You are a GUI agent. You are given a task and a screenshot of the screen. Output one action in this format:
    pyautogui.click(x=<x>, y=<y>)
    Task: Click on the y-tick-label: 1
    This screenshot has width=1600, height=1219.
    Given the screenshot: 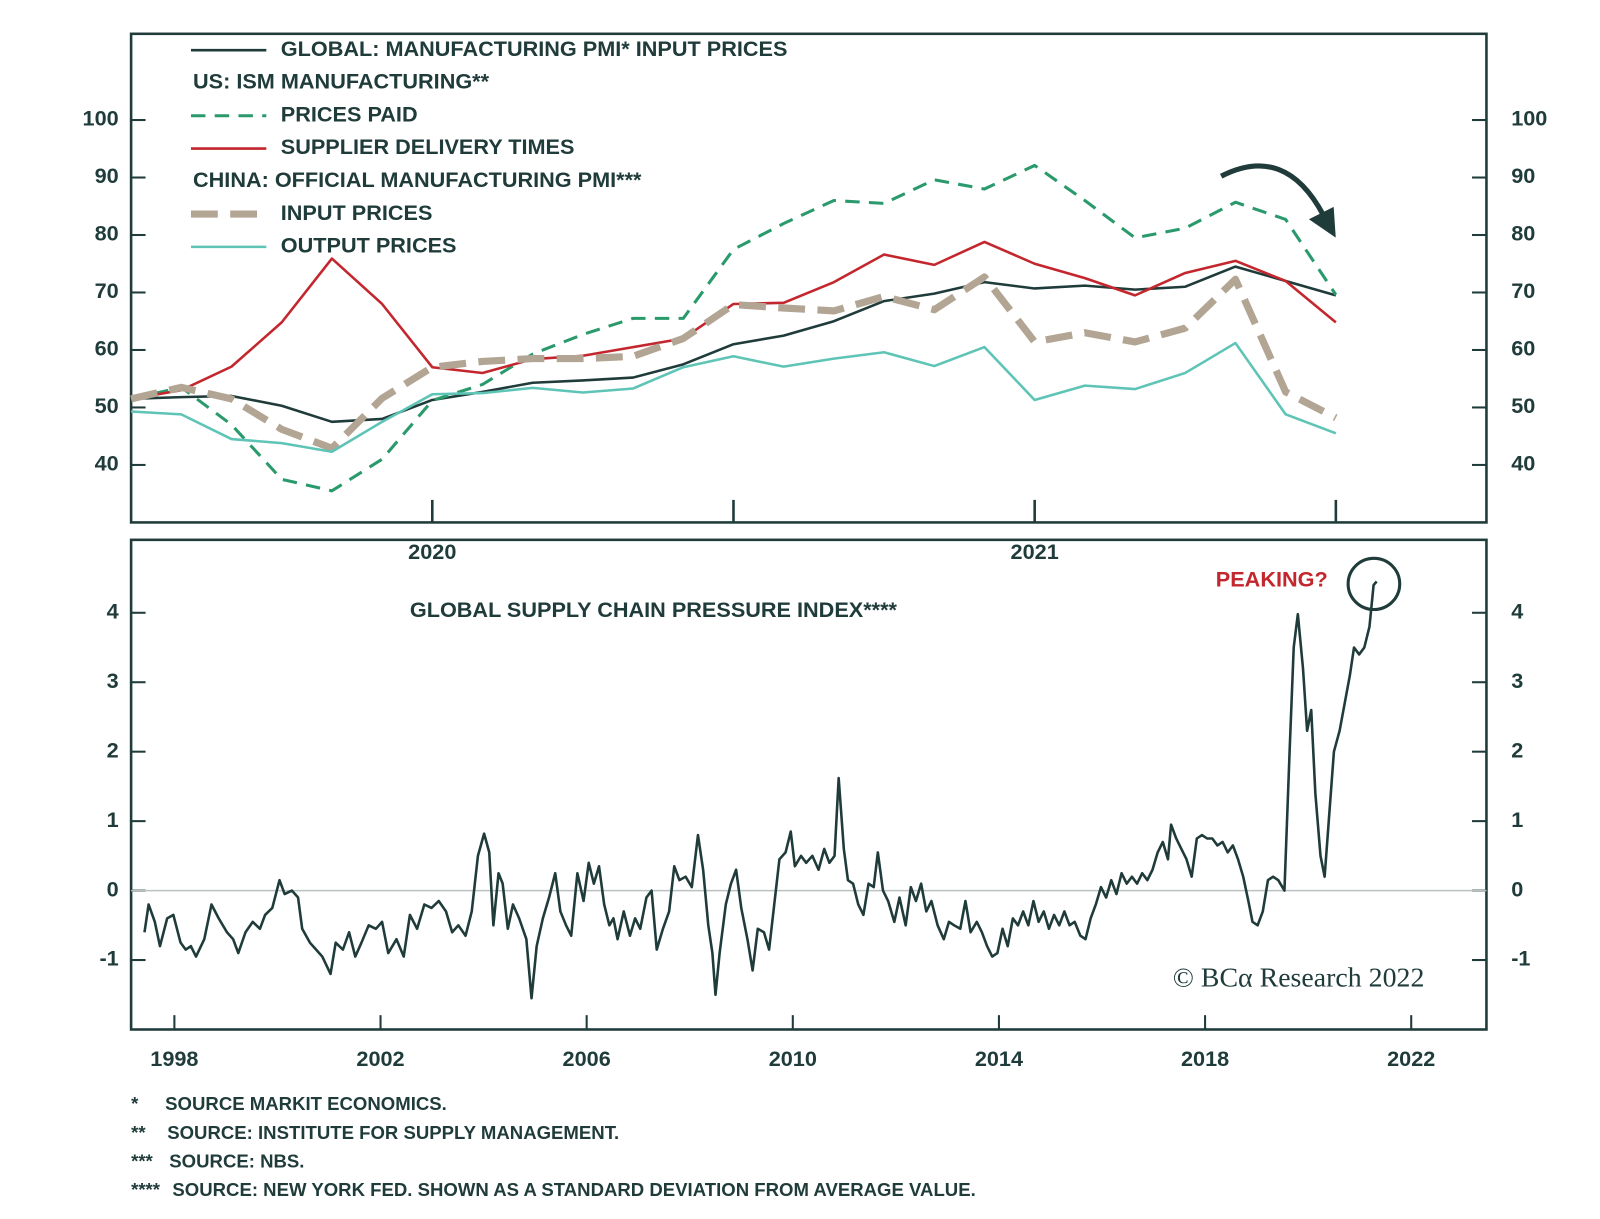 What is the action you would take?
    pyautogui.click(x=113, y=819)
    